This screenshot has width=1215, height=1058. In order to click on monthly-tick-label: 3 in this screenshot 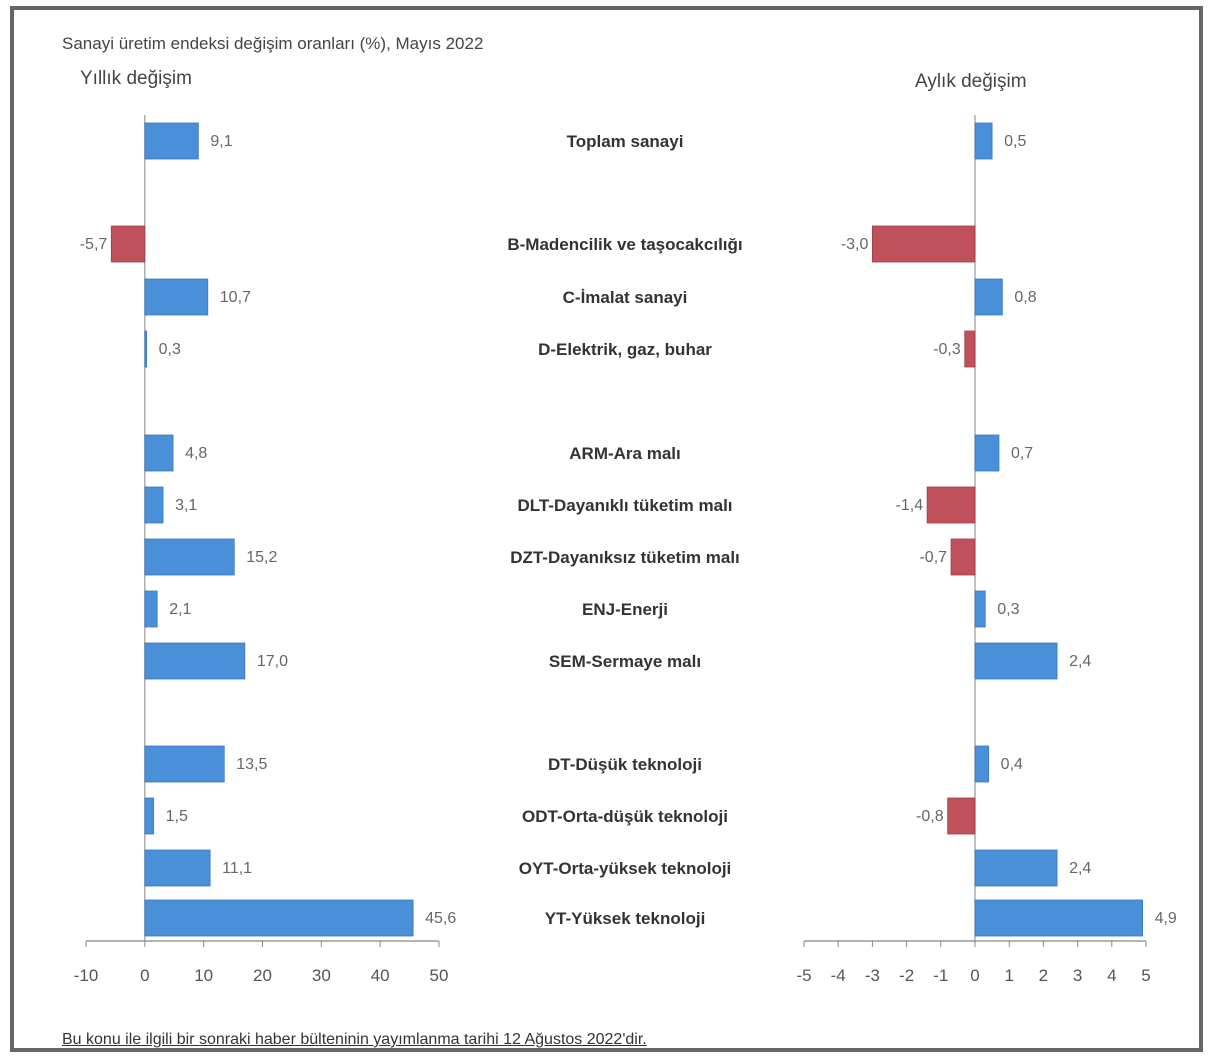, I will do `click(1077, 975)`.